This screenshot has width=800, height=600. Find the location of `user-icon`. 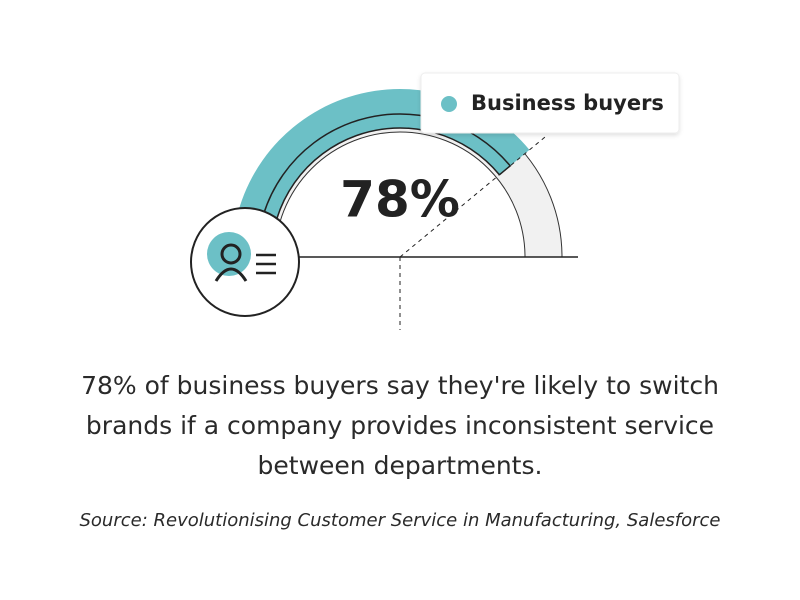

user-icon is located at coordinates (245, 262).